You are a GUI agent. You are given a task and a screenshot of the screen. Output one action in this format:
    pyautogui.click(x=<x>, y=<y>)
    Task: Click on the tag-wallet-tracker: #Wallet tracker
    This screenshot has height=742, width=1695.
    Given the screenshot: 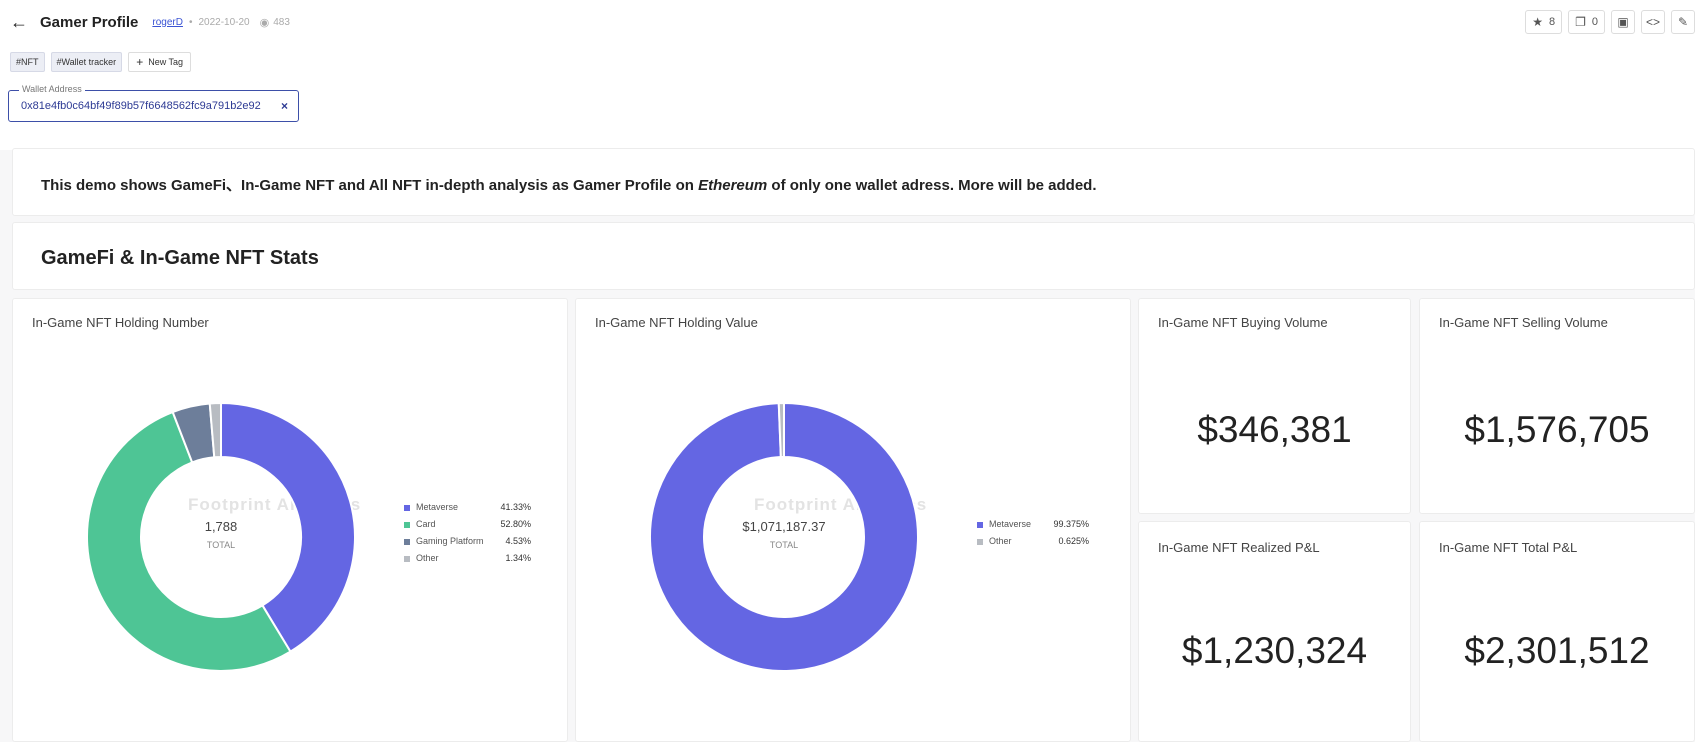 What is the action you would take?
    pyautogui.click(x=86, y=62)
    